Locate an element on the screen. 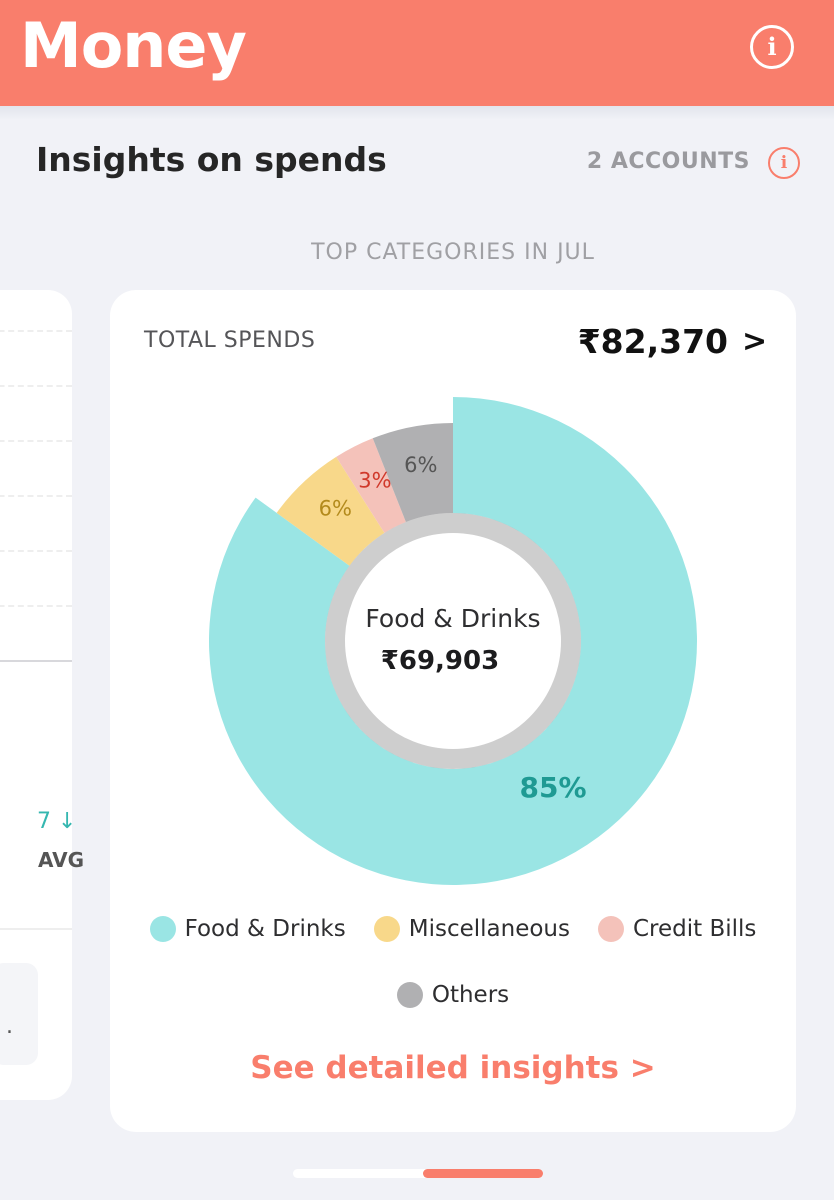 The image size is (834, 1200). previous-card-footer is located at coordinates (19, 1014).